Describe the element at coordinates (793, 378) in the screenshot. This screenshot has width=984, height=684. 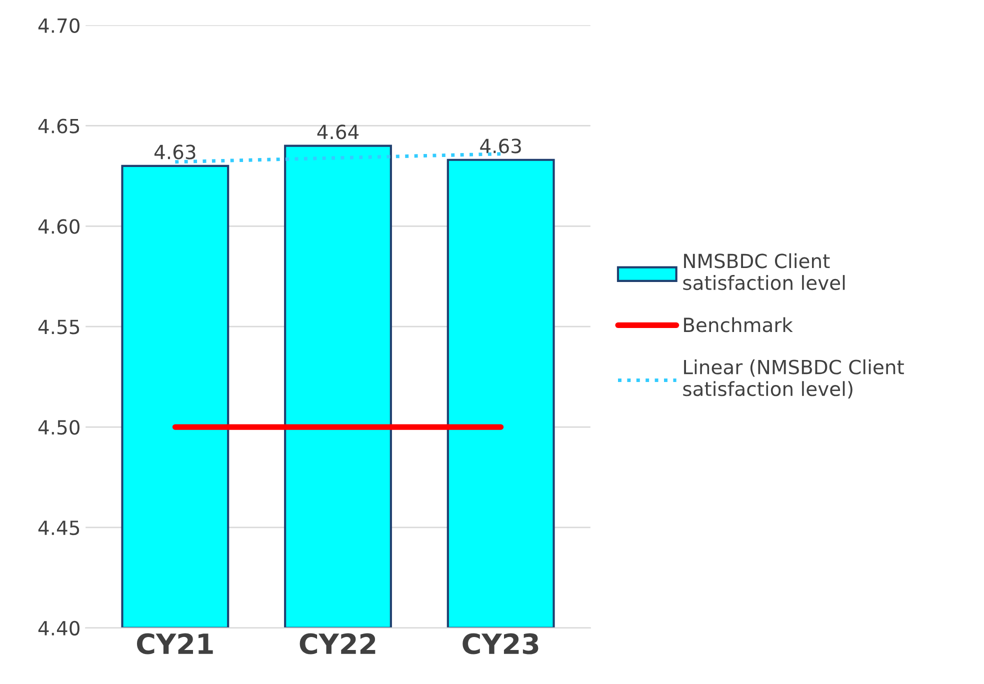
I see `legend-label: Linear (NMSBDC Client satisfaction level)` at that location.